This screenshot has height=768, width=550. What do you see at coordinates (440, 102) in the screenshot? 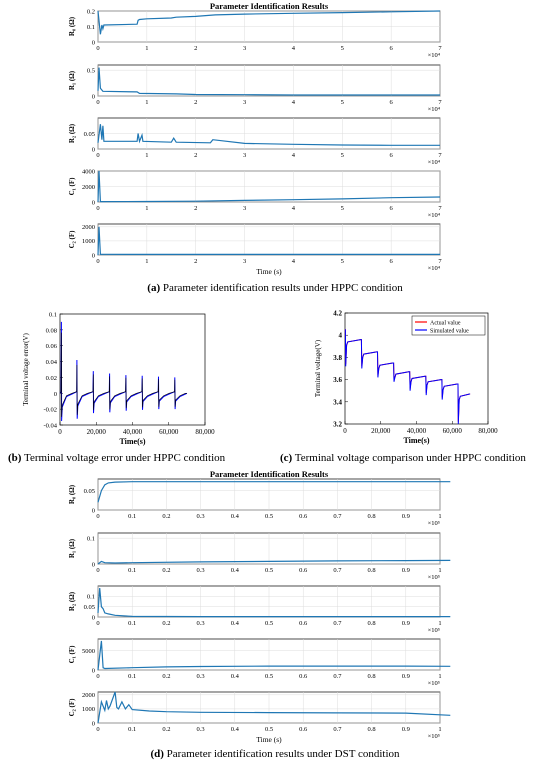
I see `x-tick-label: 7` at bounding box center [440, 102].